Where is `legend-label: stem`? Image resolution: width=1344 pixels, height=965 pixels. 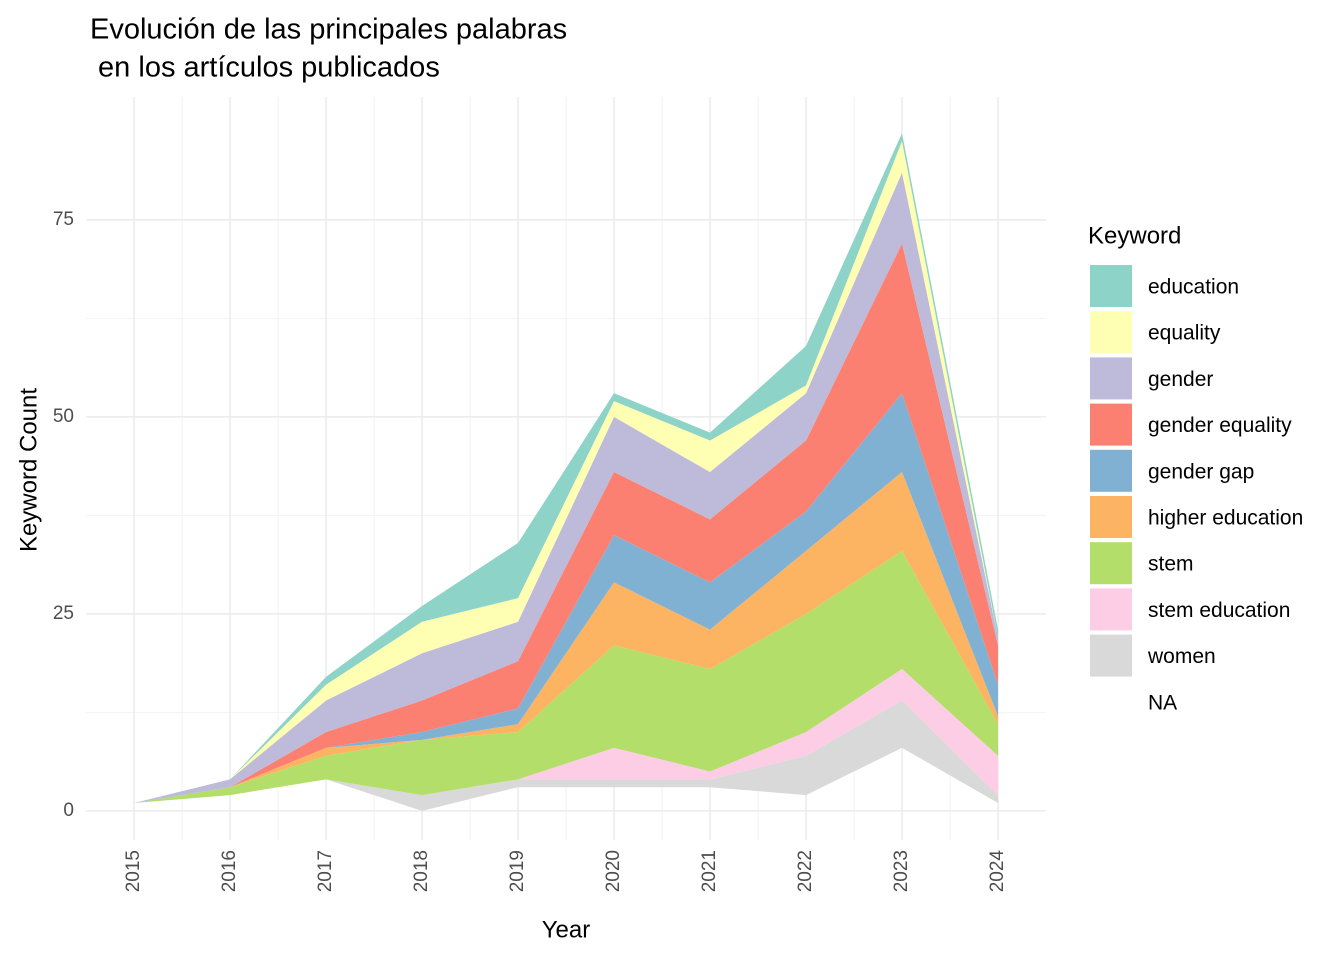 legend-label: stem is located at coordinates (1171, 564).